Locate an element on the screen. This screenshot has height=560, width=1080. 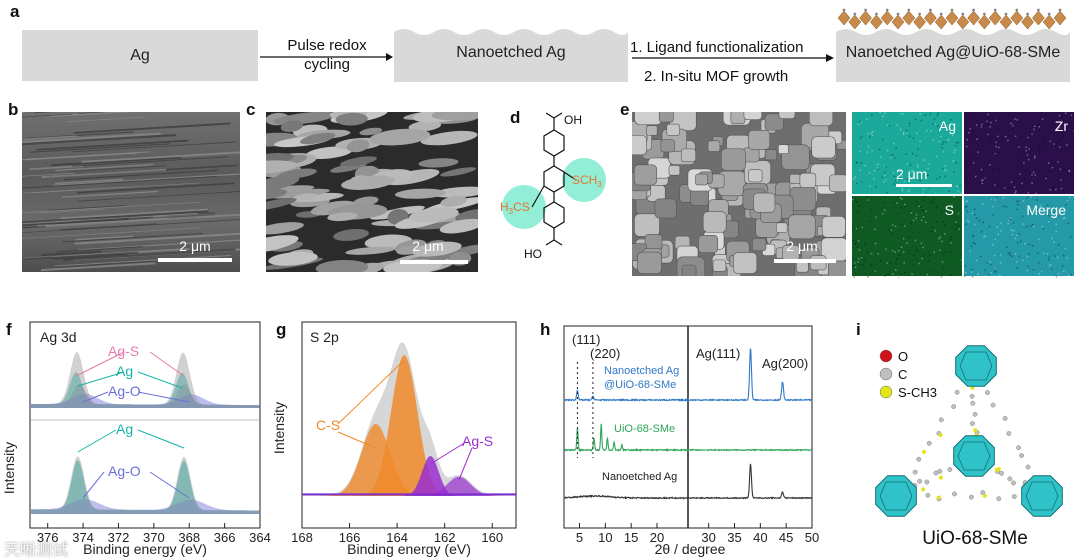
g-xtick-label: 168 is located at coordinates (302, 537).